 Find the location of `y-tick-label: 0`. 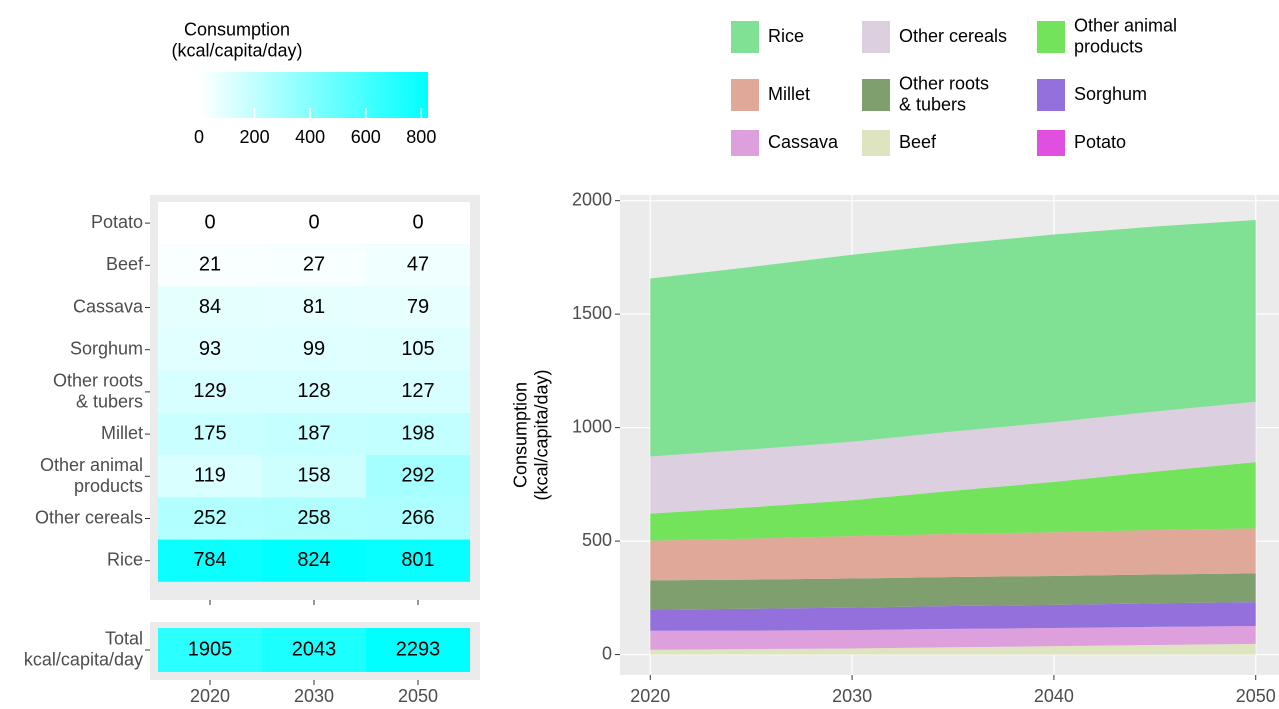

y-tick-label: 0 is located at coordinates (607, 653).